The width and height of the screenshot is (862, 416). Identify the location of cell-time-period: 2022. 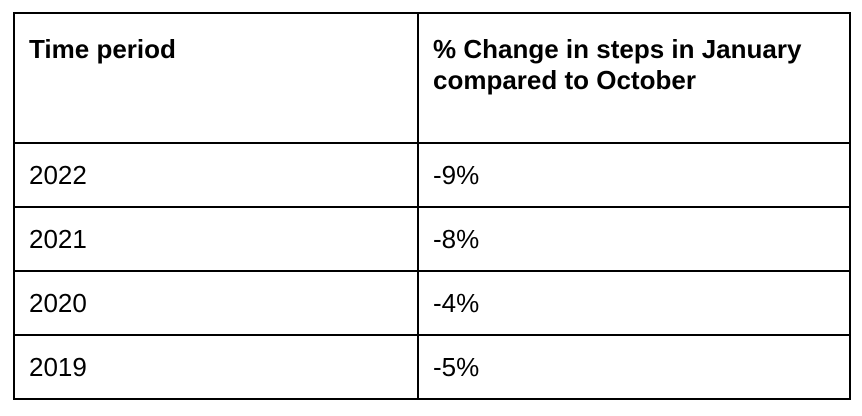
(216, 175).